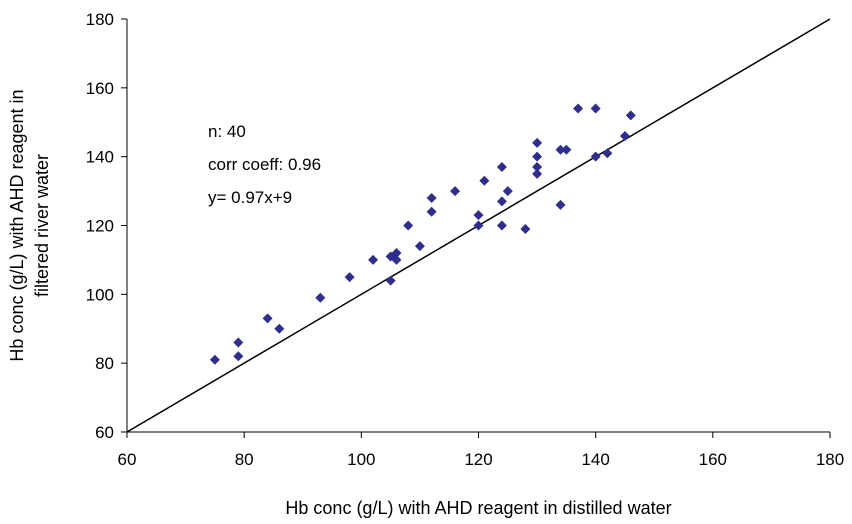 The height and width of the screenshot is (524, 852). Describe the element at coordinates (104, 363) in the screenshot. I see `y-tick-label: 80` at that location.